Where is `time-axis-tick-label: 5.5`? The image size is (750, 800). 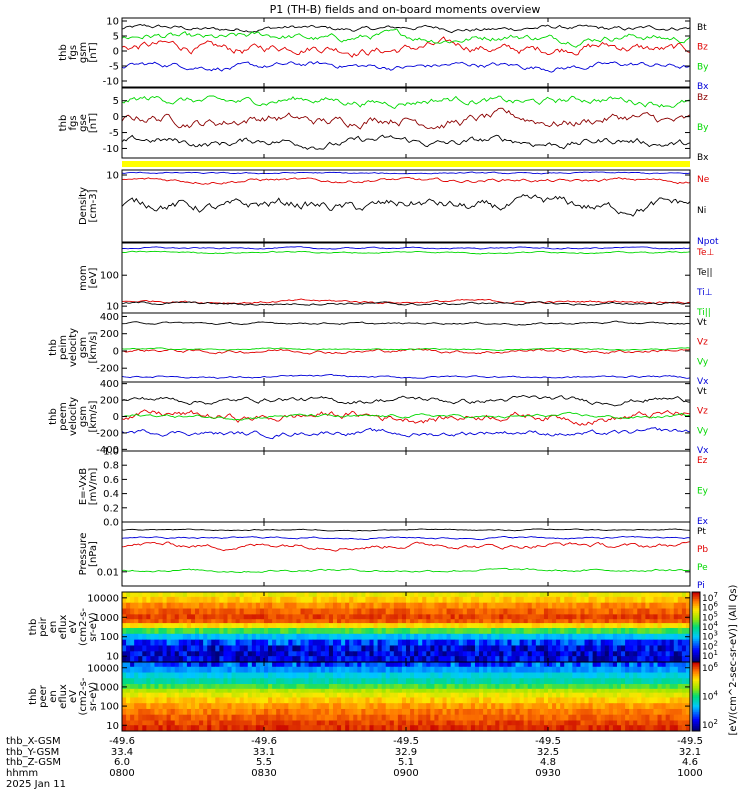 time-axis-tick-label: 5.5 is located at coordinates (264, 762).